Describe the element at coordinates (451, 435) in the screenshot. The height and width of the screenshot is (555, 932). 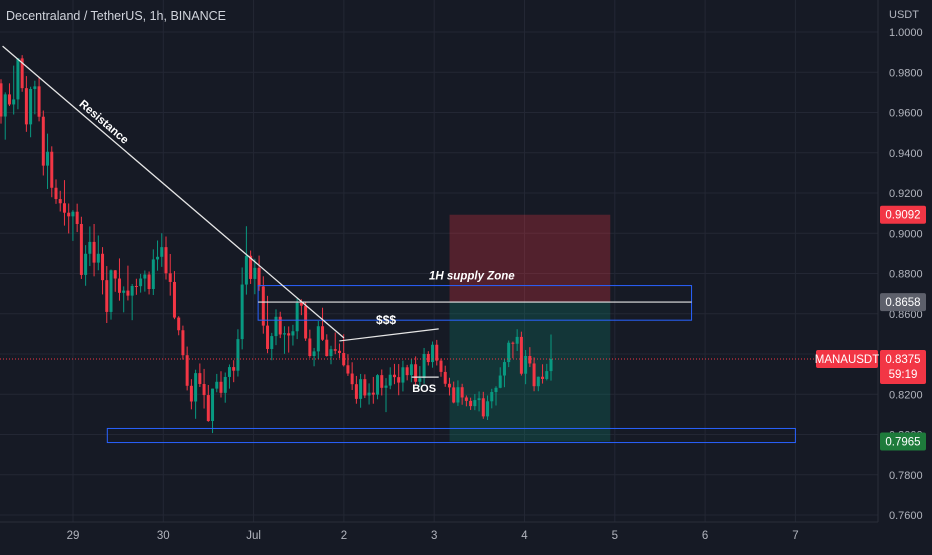
I see `demand-zone` at that location.